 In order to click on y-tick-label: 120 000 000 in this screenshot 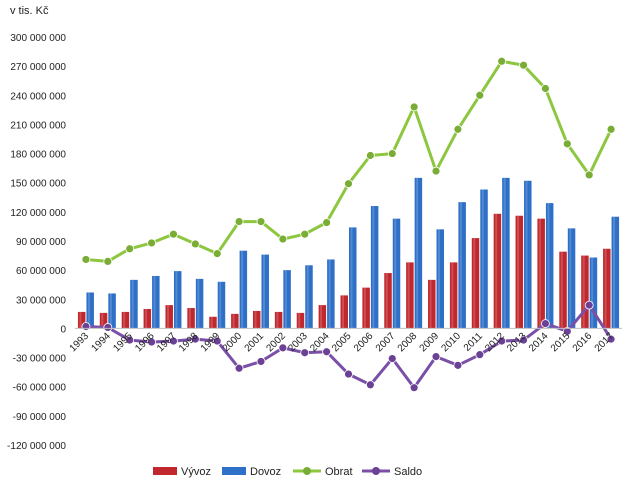, I will do `click(38, 213)`.